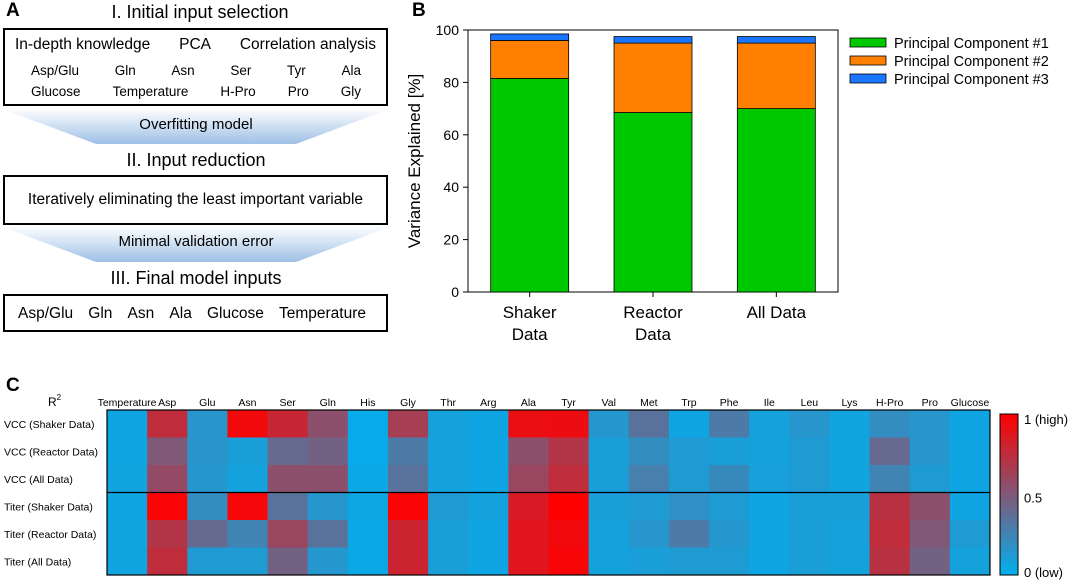 The height and width of the screenshot is (580, 1072). I want to click on x-tick-label: Data, so click(653, 334).